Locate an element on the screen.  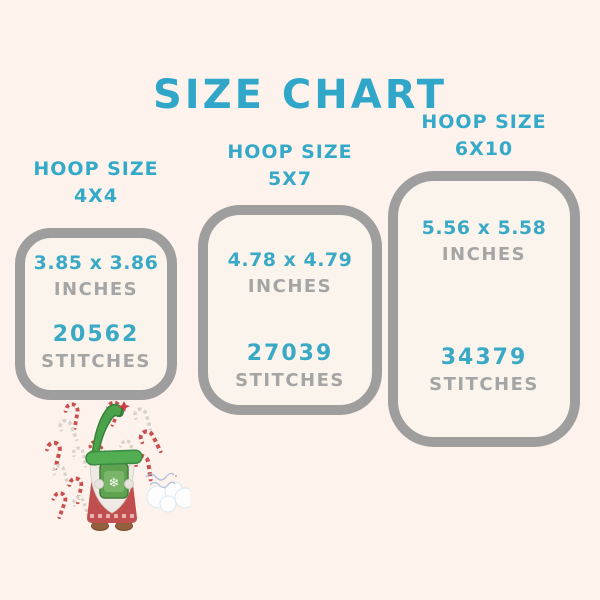
gnome-hat is located at coordinates (114, 433).